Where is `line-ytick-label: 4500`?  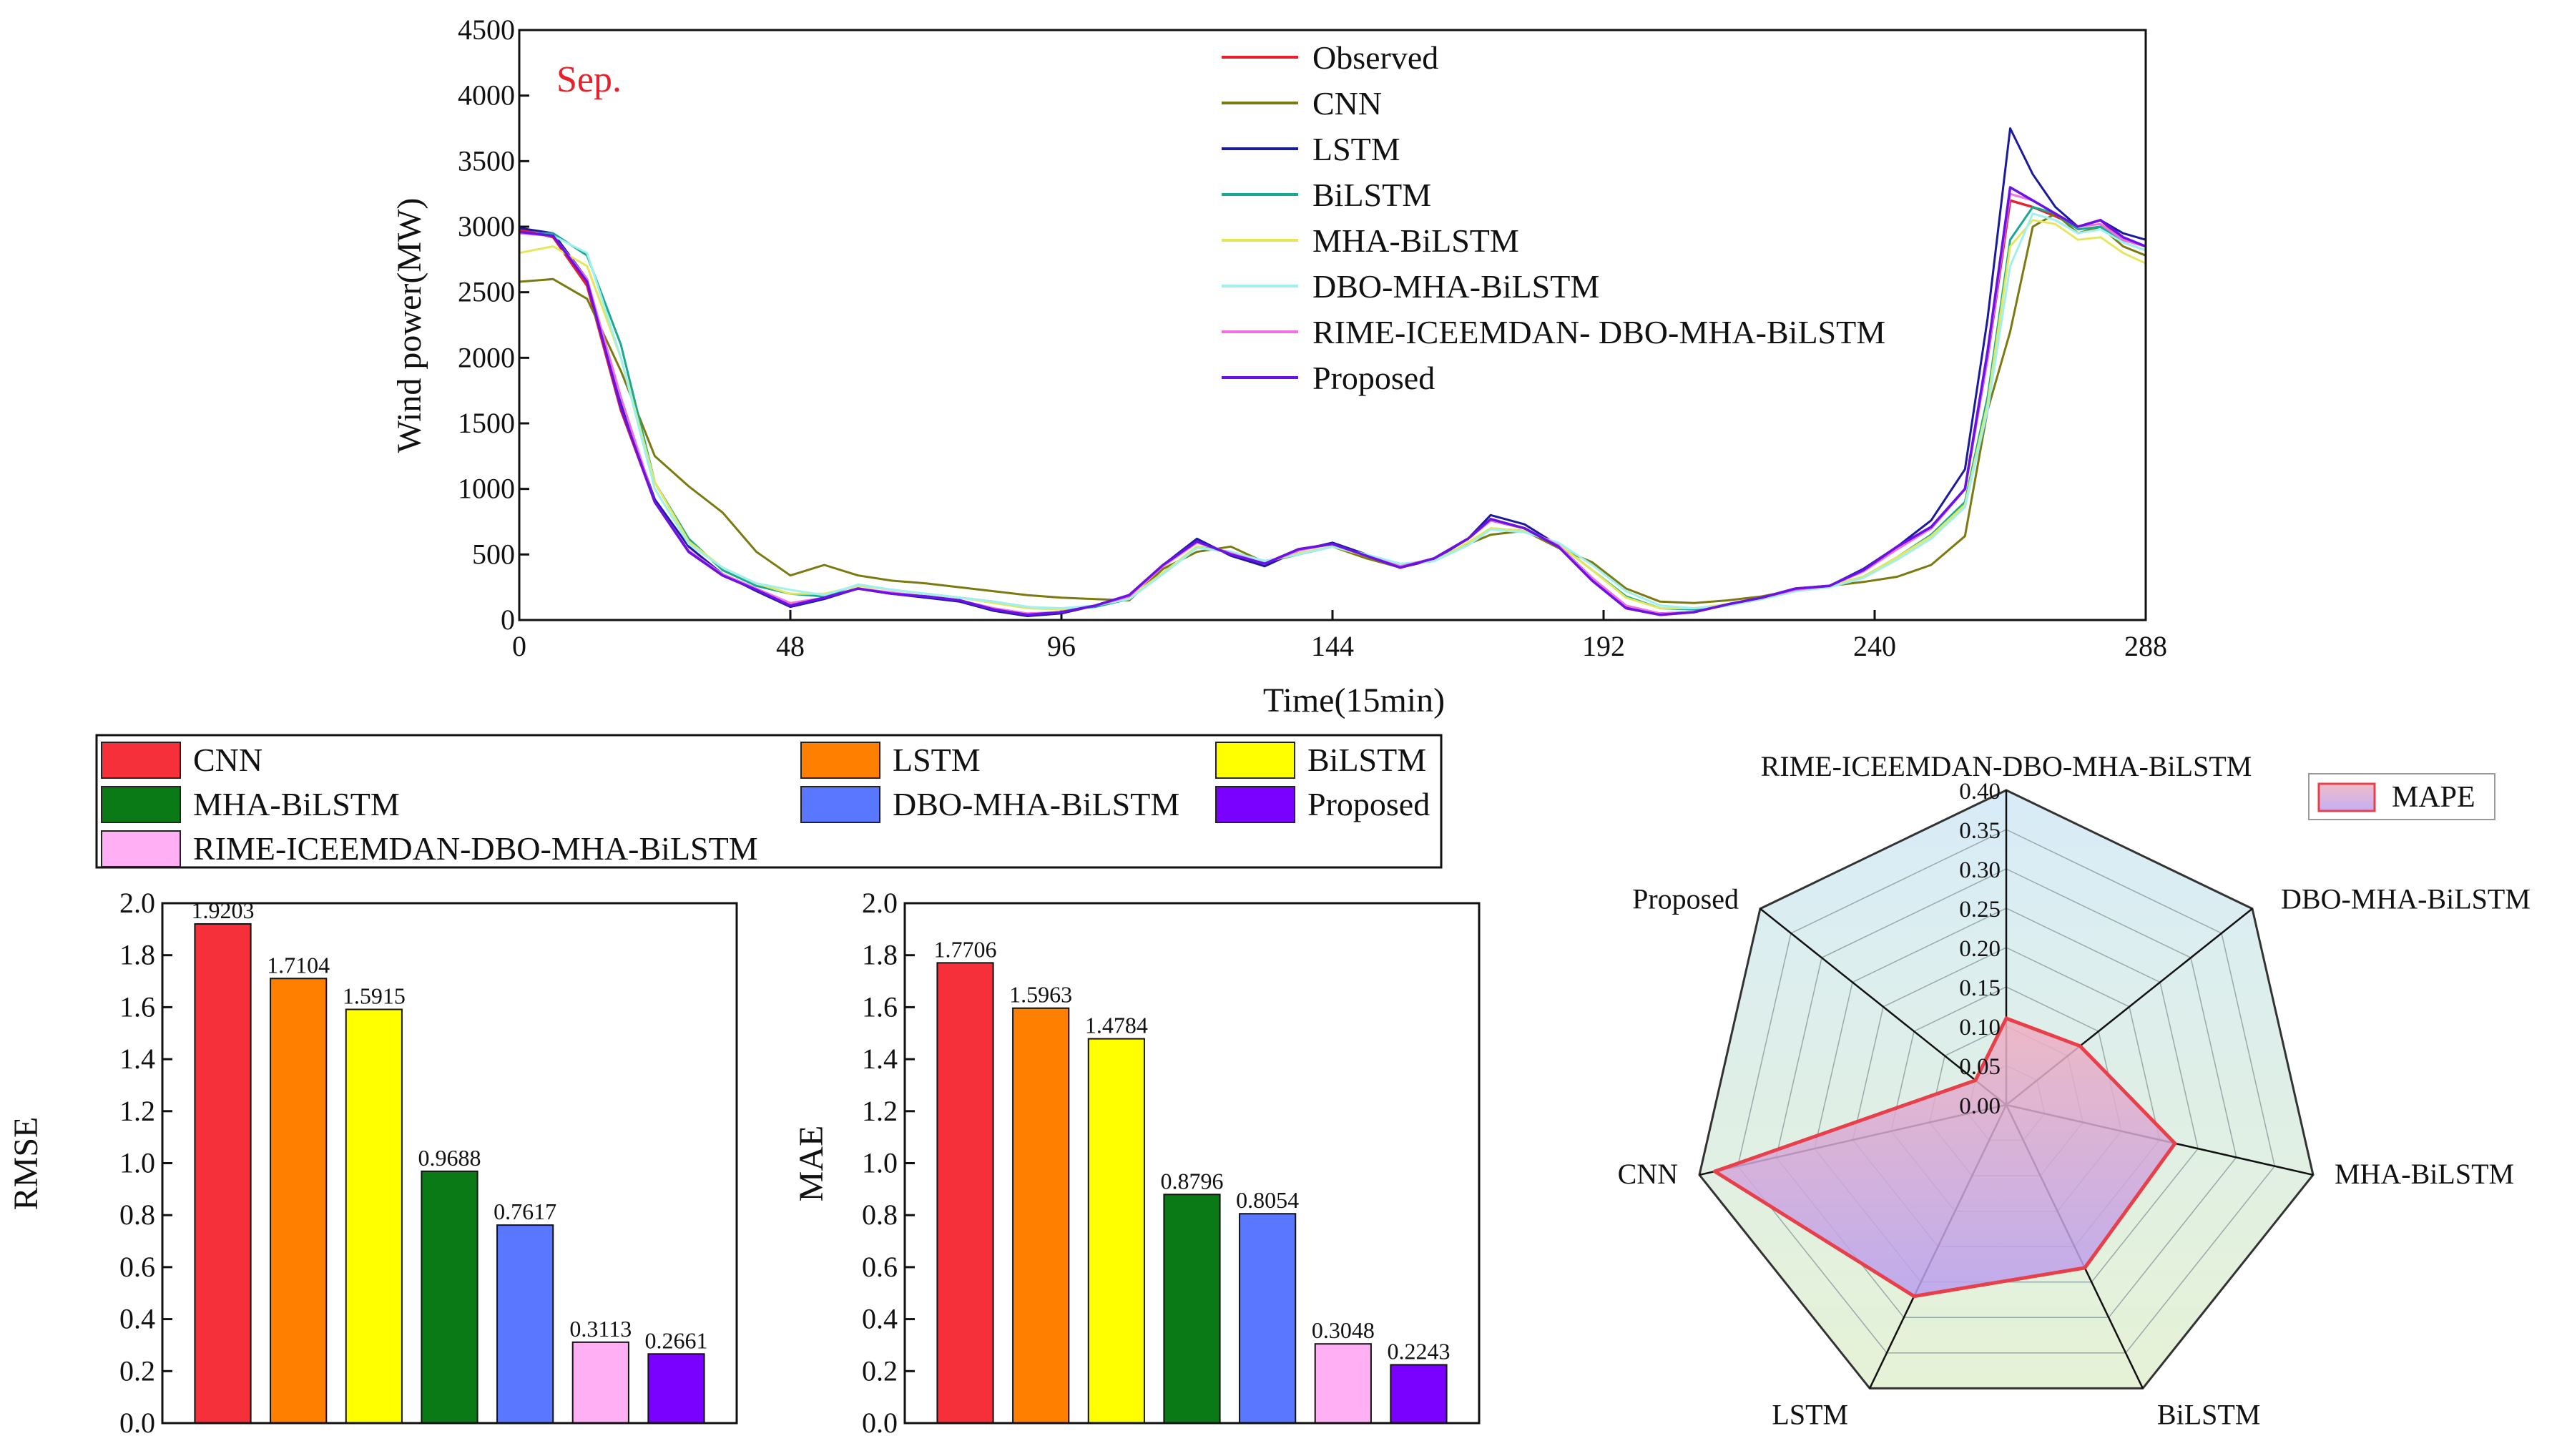 line-ytick-label: 4500 is located at coordinates (486, 30).